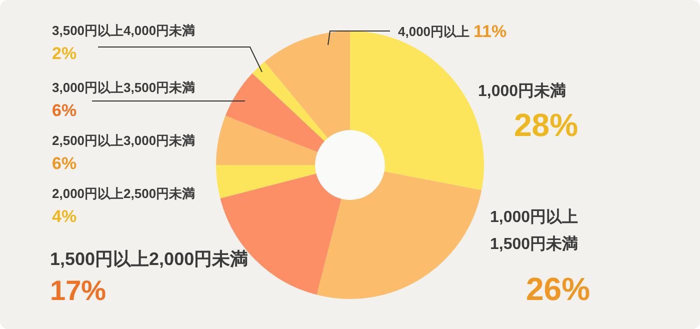 Image resolution: width=700 pixels, height=329 pixels. Describe the element at coordinates (434, 31) in the screenshot. I see `slice-label: 4,000円以上` at that location.